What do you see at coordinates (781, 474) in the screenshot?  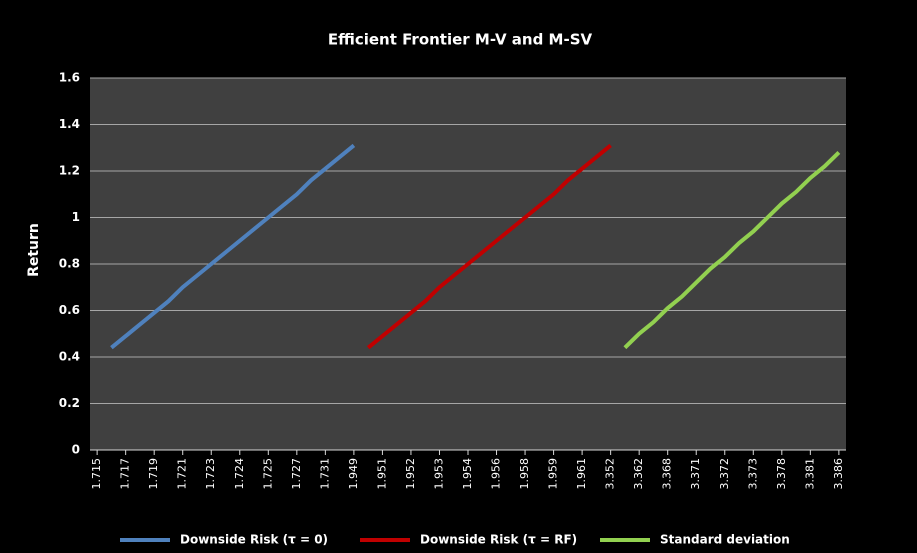 I see `x-tick-label: 3.378` at bounding box center [781, 474].